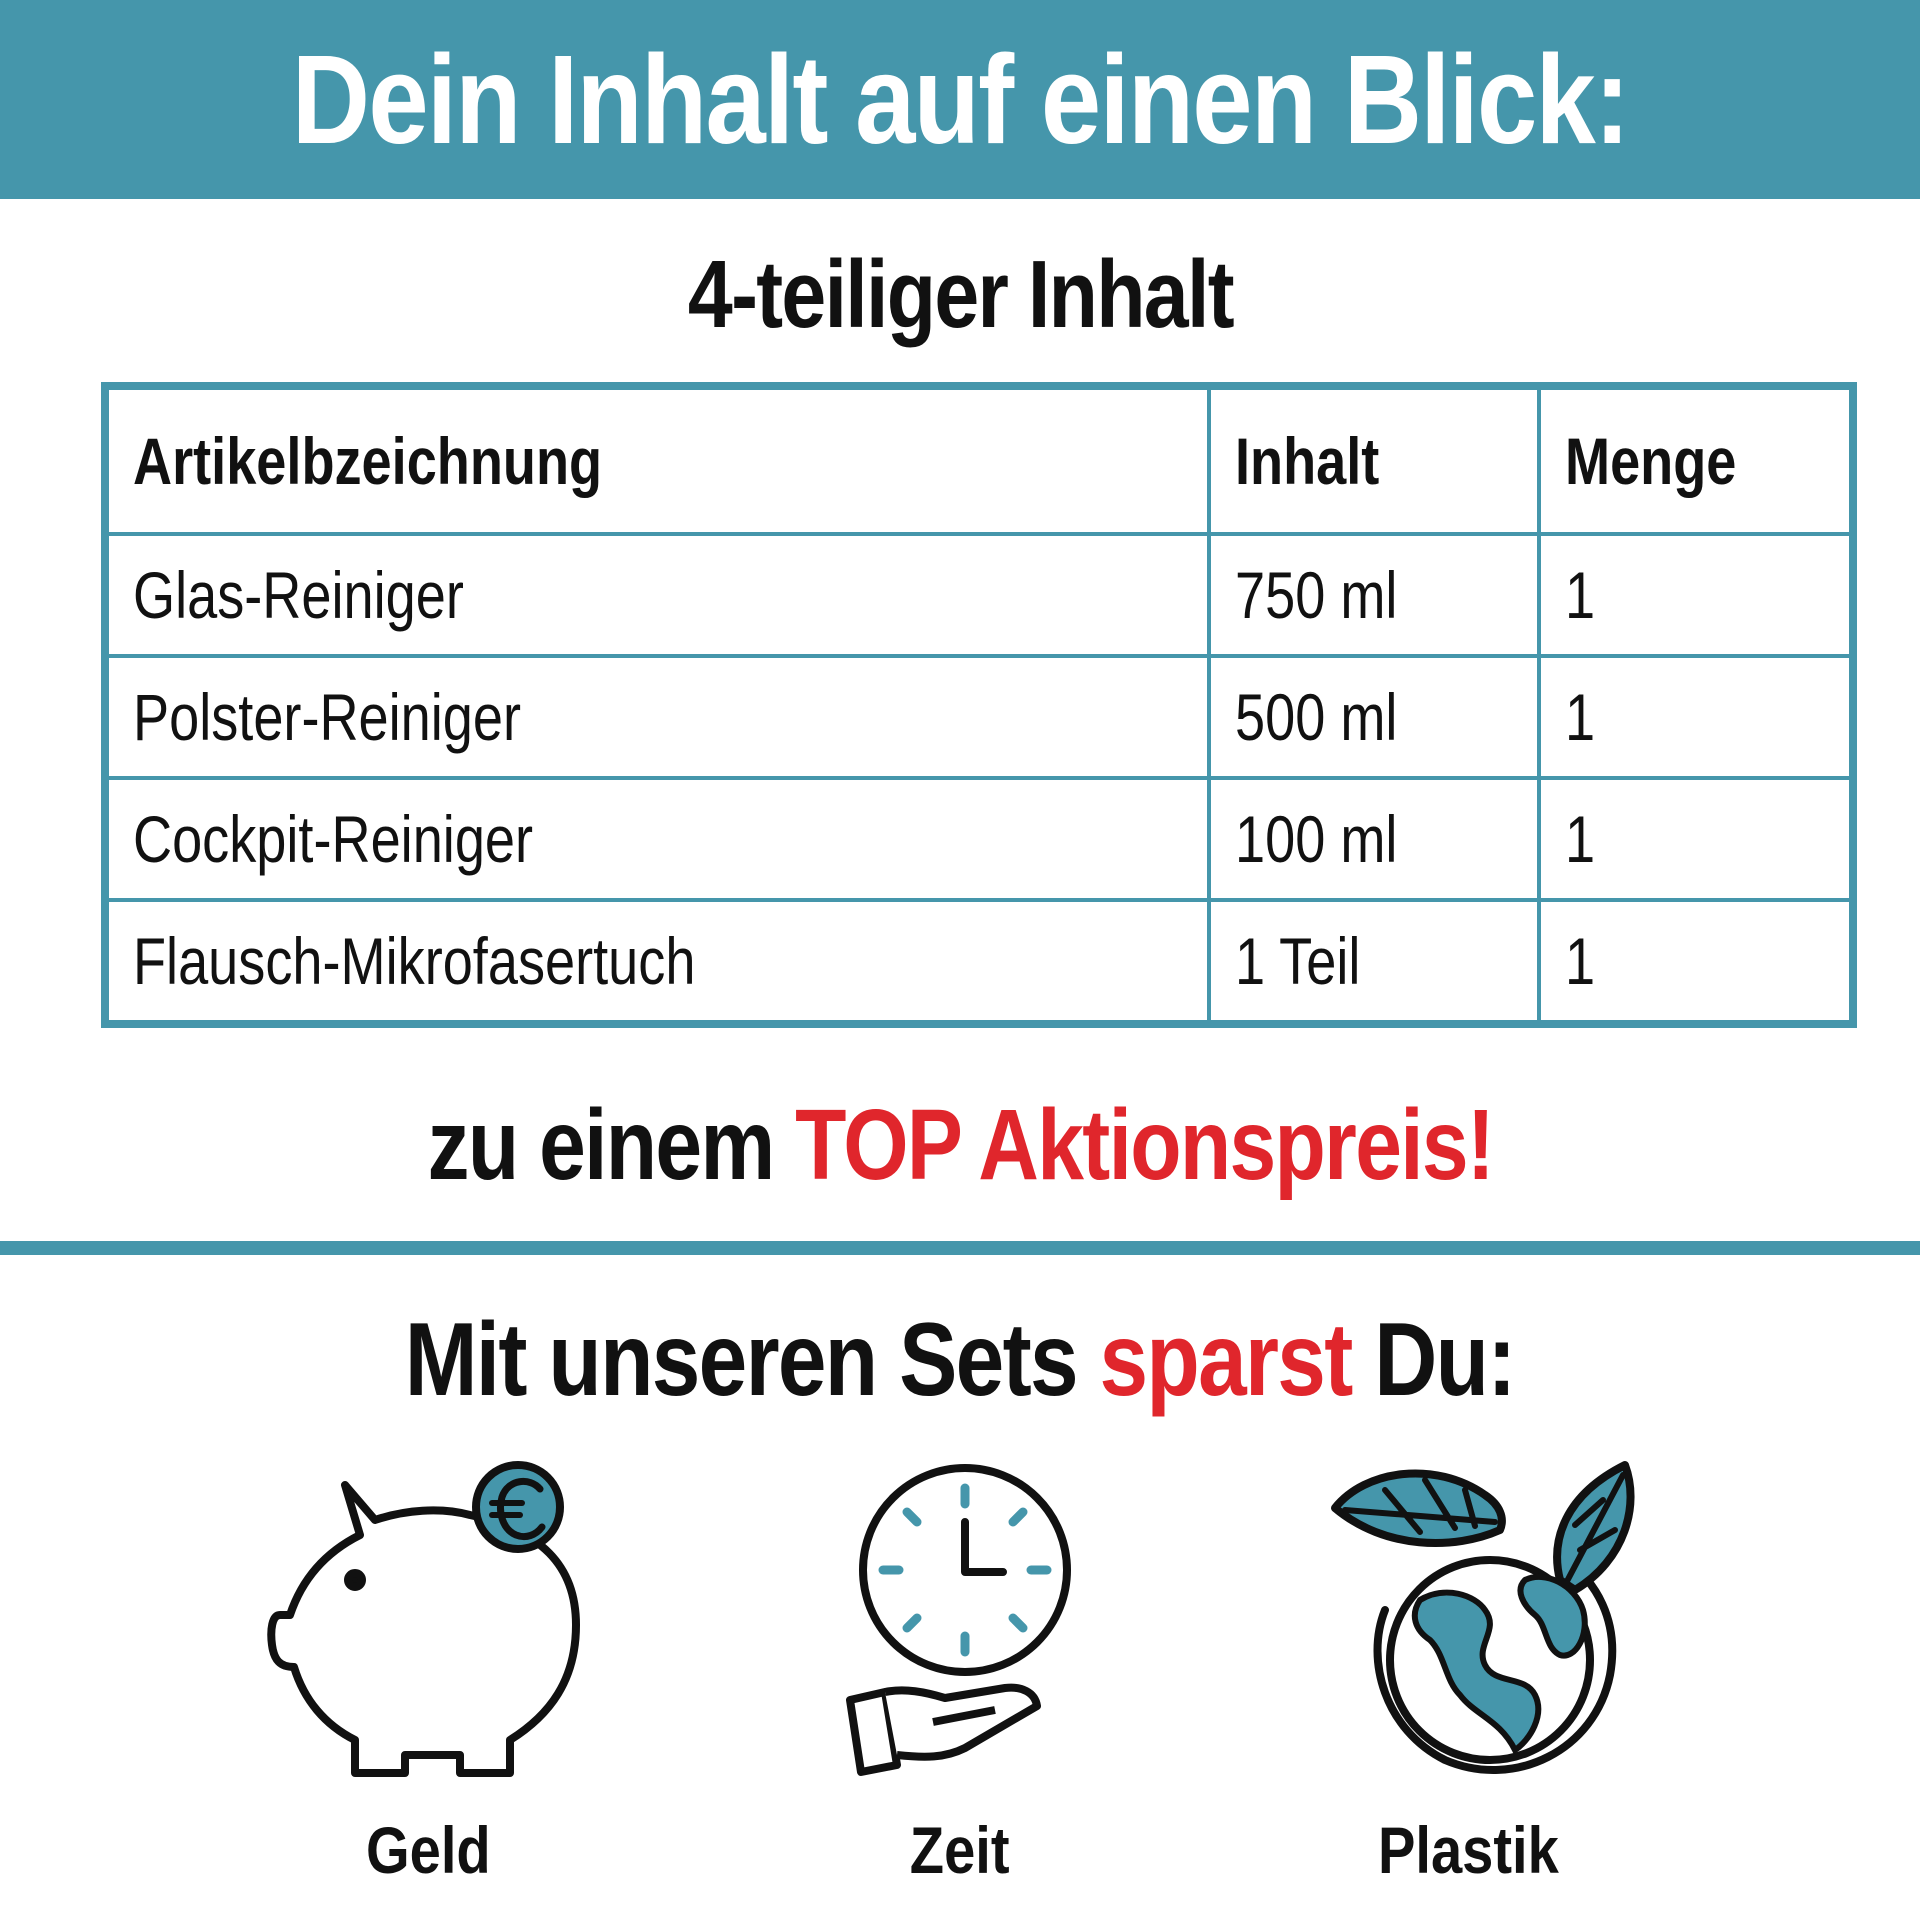 The height and width of the screenshot is (1920, 1920). I want to click on contents-subtitle: 4-teiliger Inhalt, so click(960, 295).